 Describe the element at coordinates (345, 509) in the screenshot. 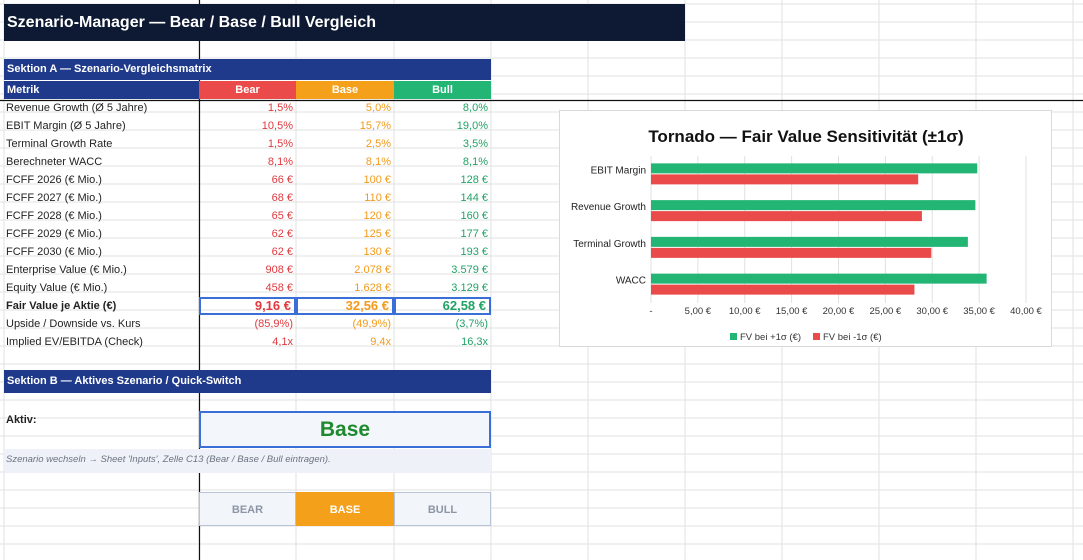

I see `base-button: BASE` at that location.